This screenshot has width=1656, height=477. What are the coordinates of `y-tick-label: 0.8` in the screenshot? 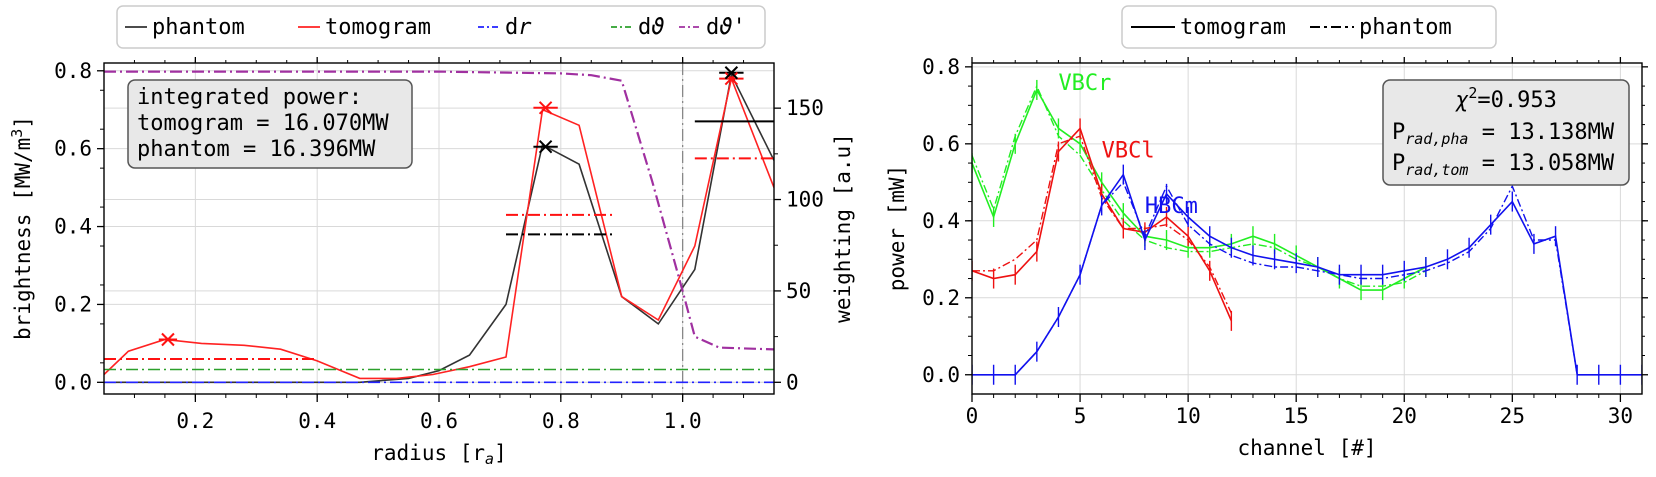 It's located at (73, 71).